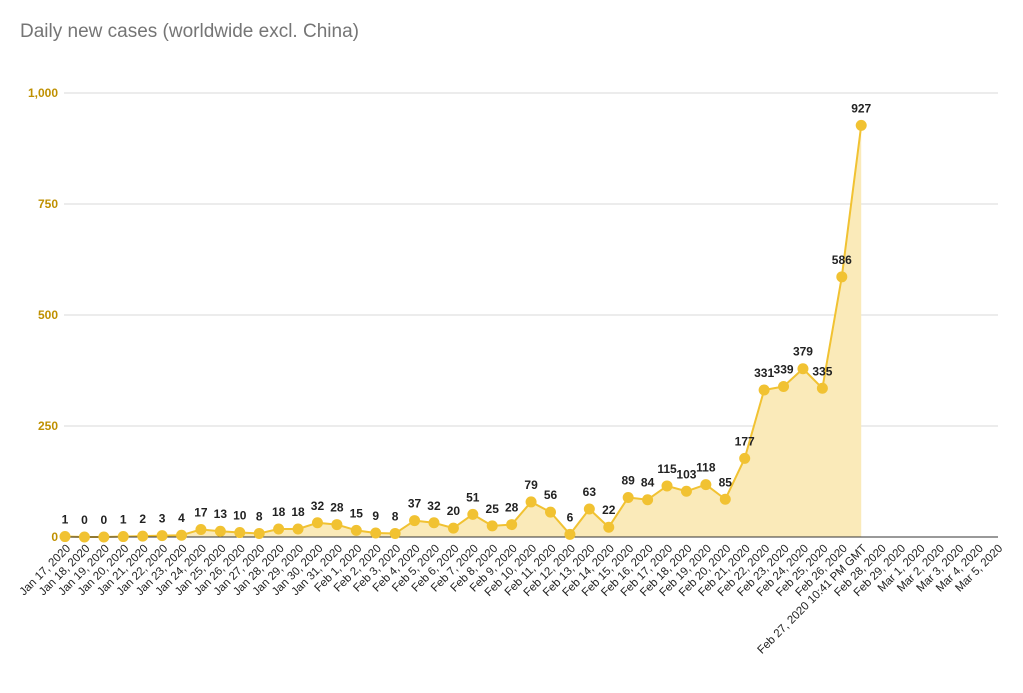 This screenshot has width=1023, height=693. I want to click on data-label: 15, so click(357, 513).